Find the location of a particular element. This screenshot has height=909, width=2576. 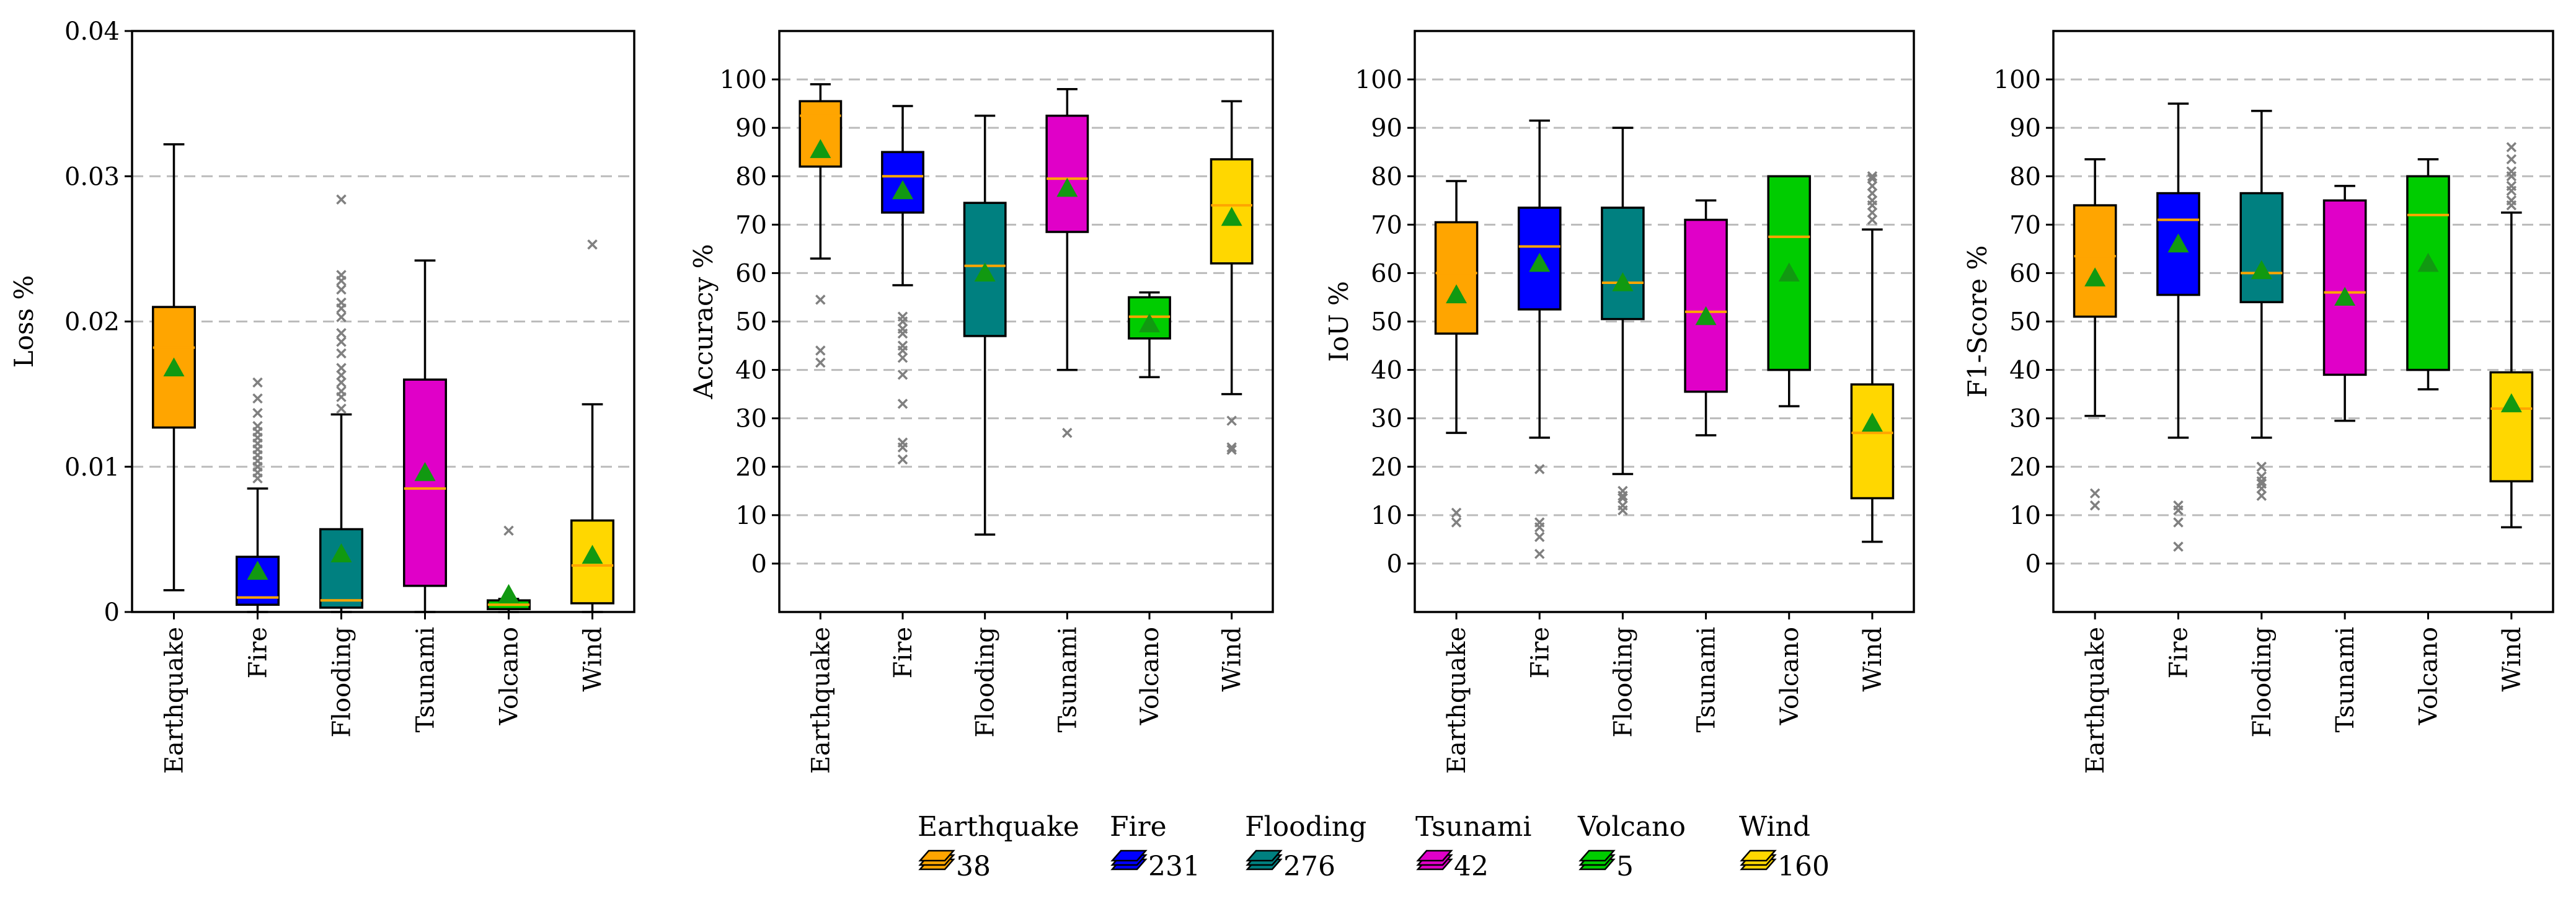

y-tick-label: 0.03 is located at coordinates (92, 176).